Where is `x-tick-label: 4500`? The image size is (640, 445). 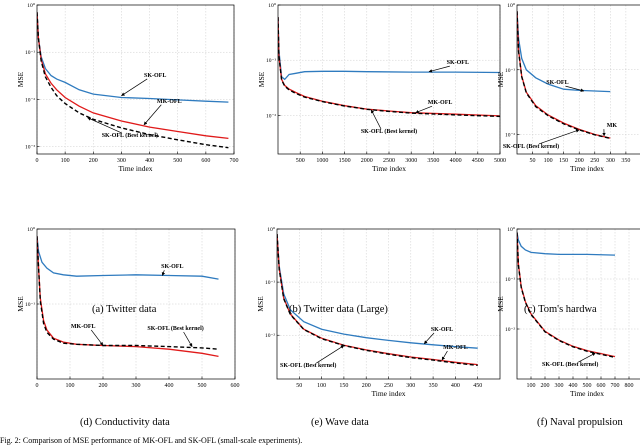
x-tick-label: 4500 is located at coordinates (478, 161).